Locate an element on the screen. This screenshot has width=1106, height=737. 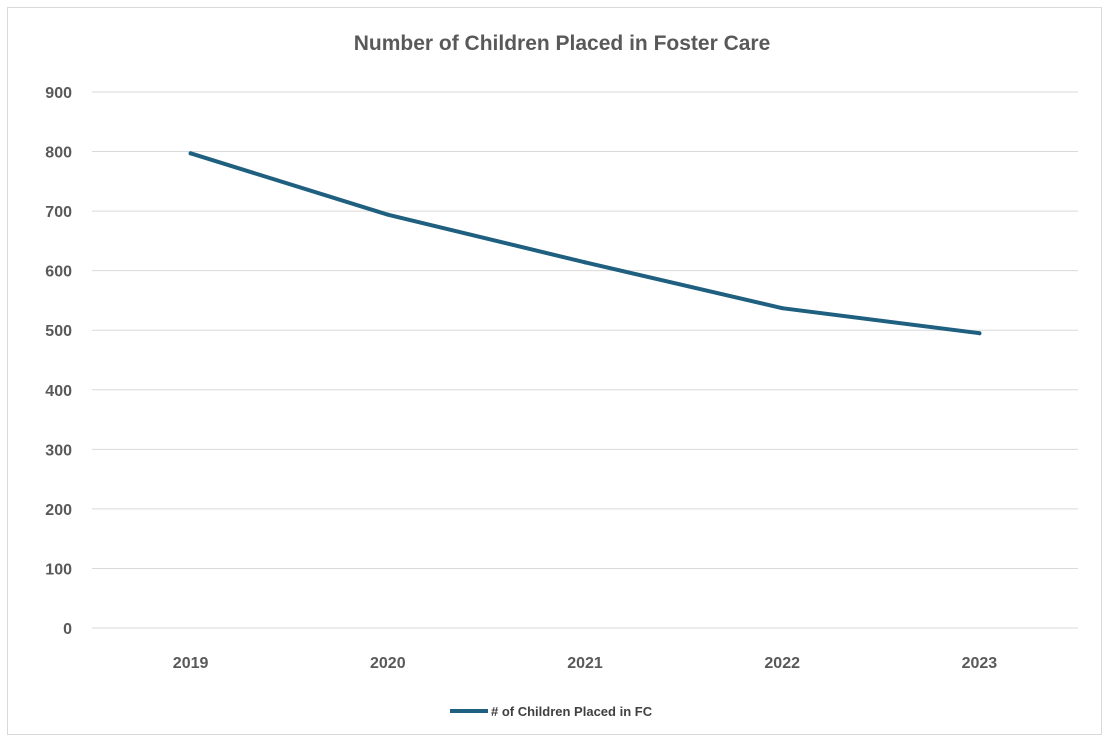
y-tick-label: 900 is located at coordinates (58, 93).